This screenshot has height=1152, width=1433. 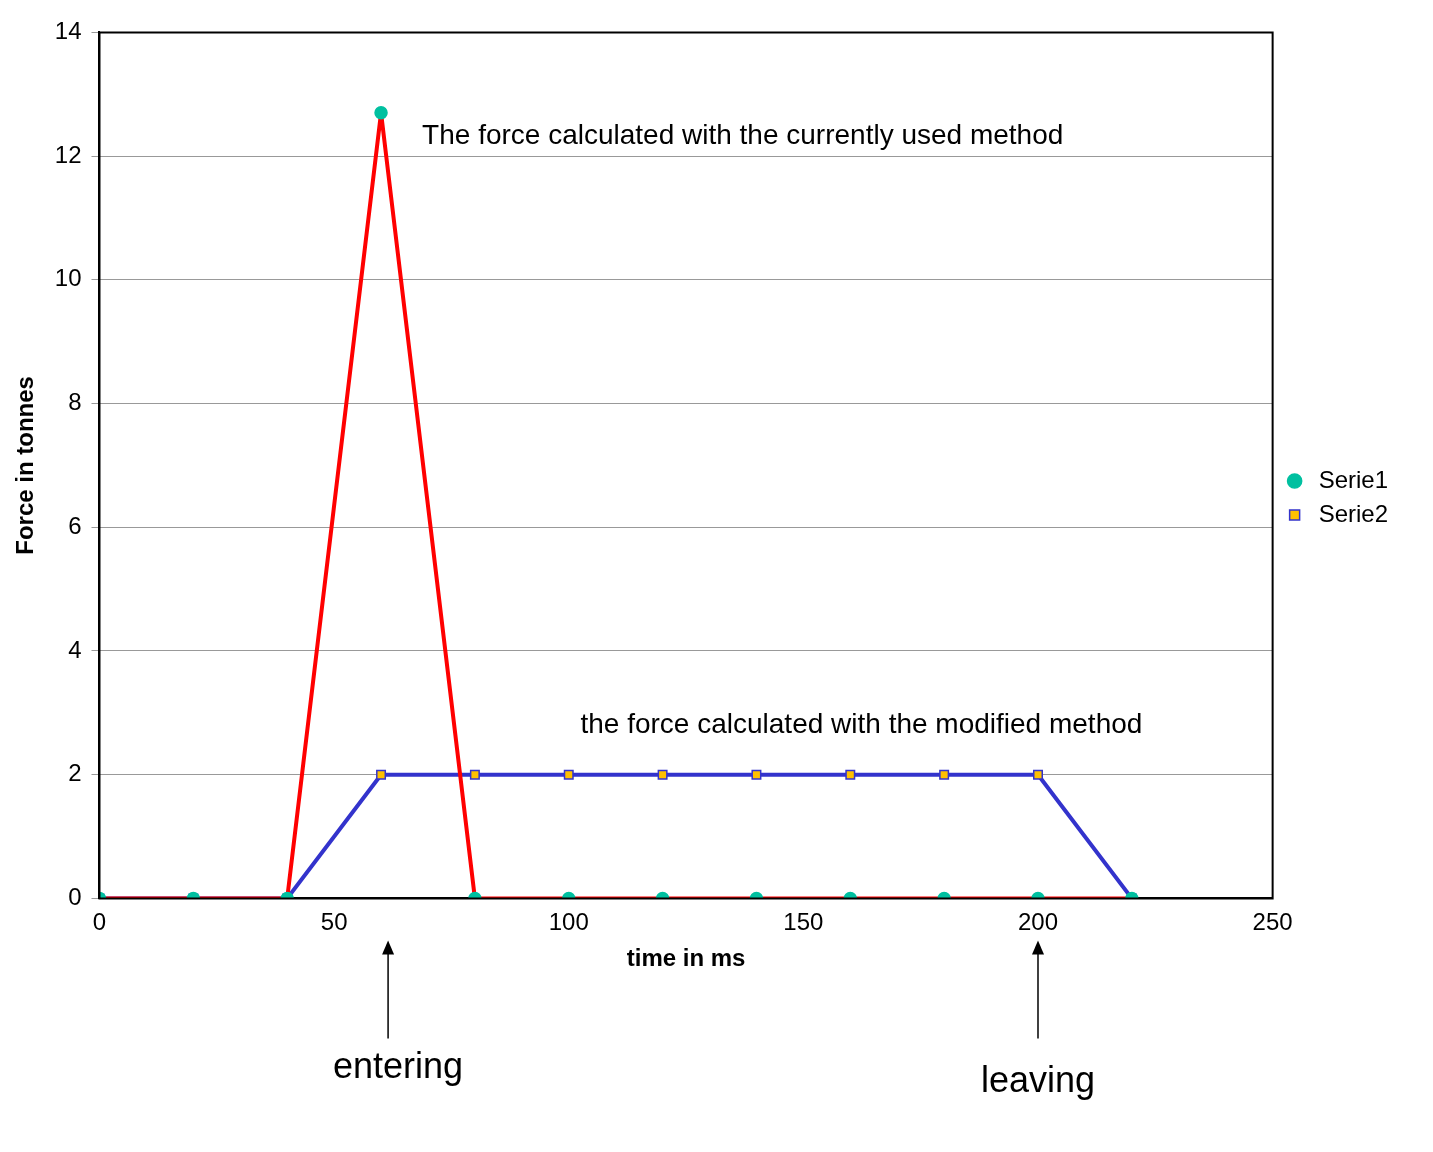 What do you see at coordinates (75, 525) in the screenshot?
I see `y-tick-label: 6` at bounding box center [75, 525].